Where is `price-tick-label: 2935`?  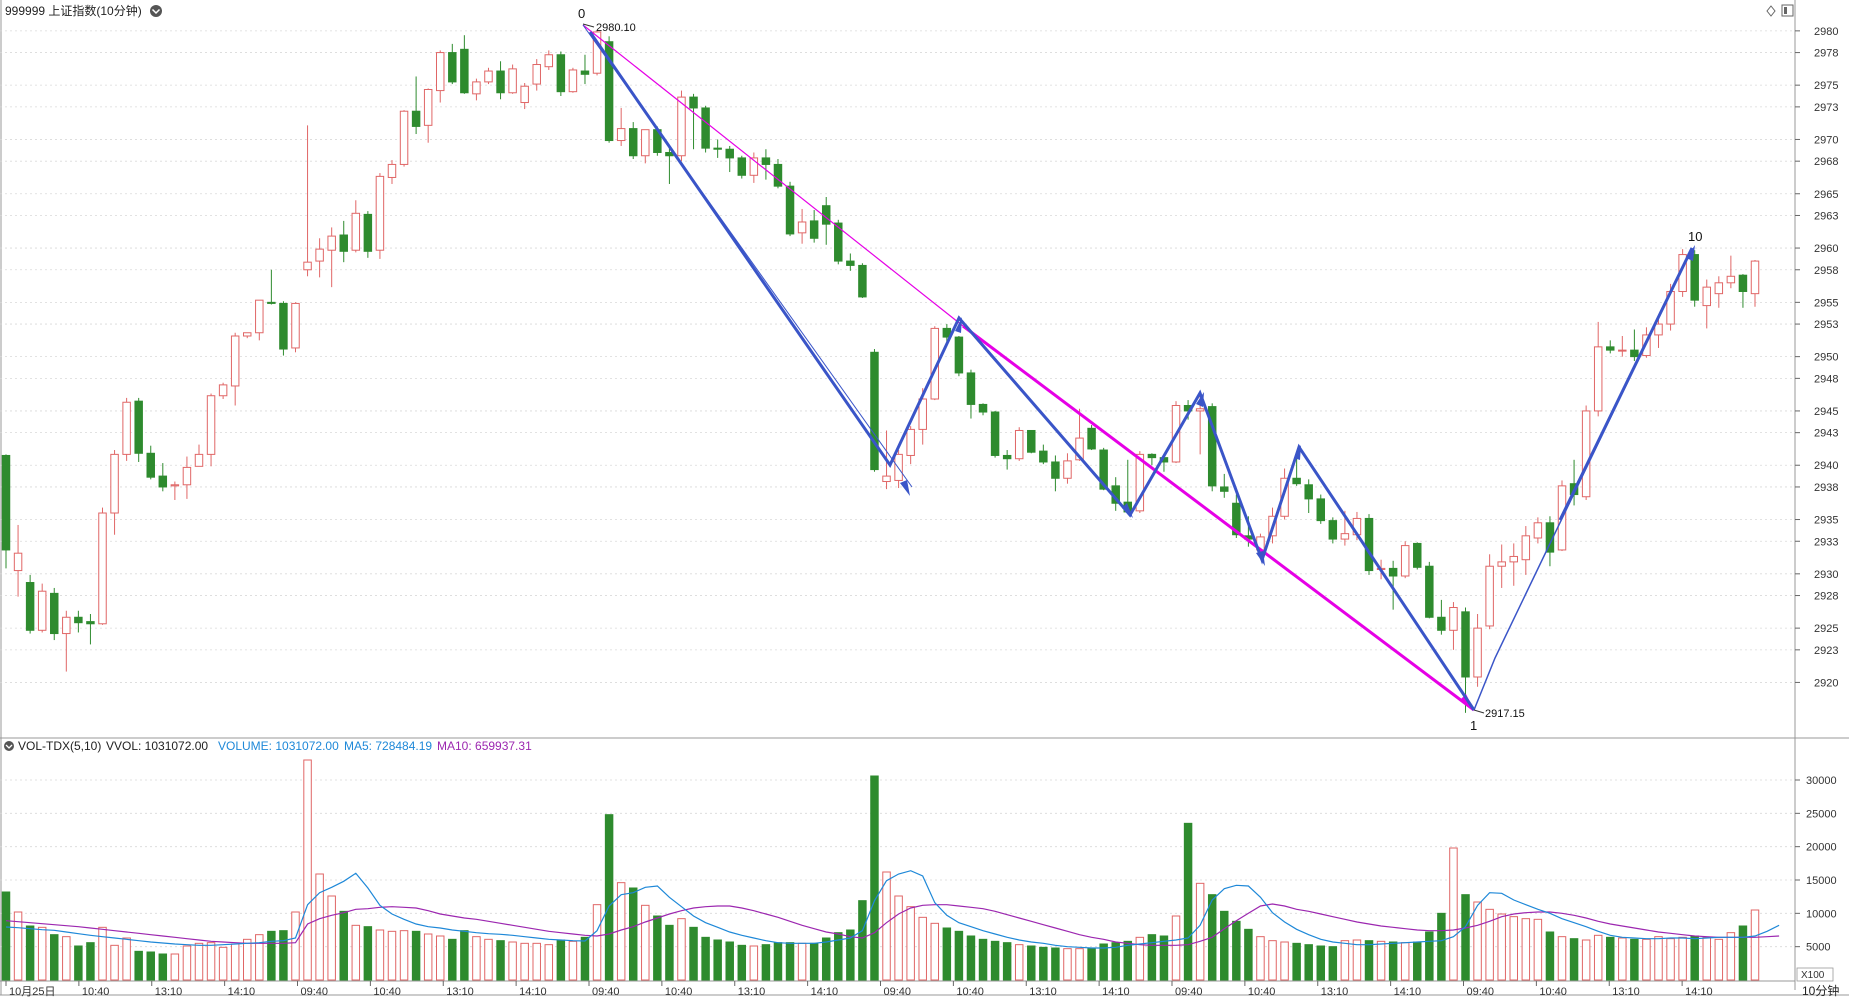
price-tick-label: 2935 is located at coordinates (1826, 521).